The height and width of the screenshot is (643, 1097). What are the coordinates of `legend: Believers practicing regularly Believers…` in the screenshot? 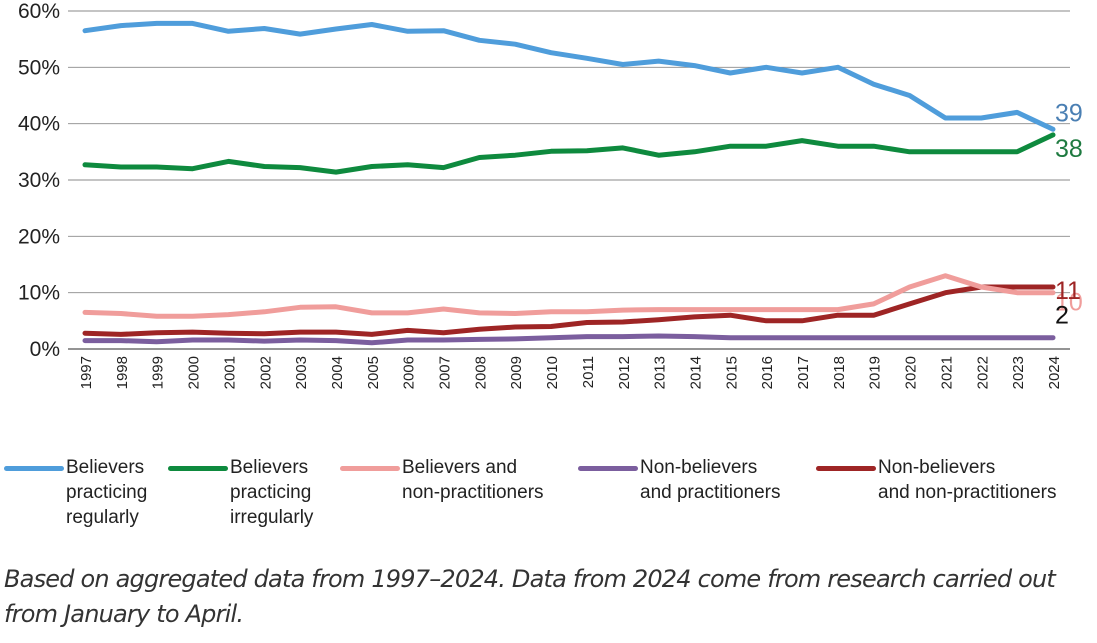 It's located at (548, 495).